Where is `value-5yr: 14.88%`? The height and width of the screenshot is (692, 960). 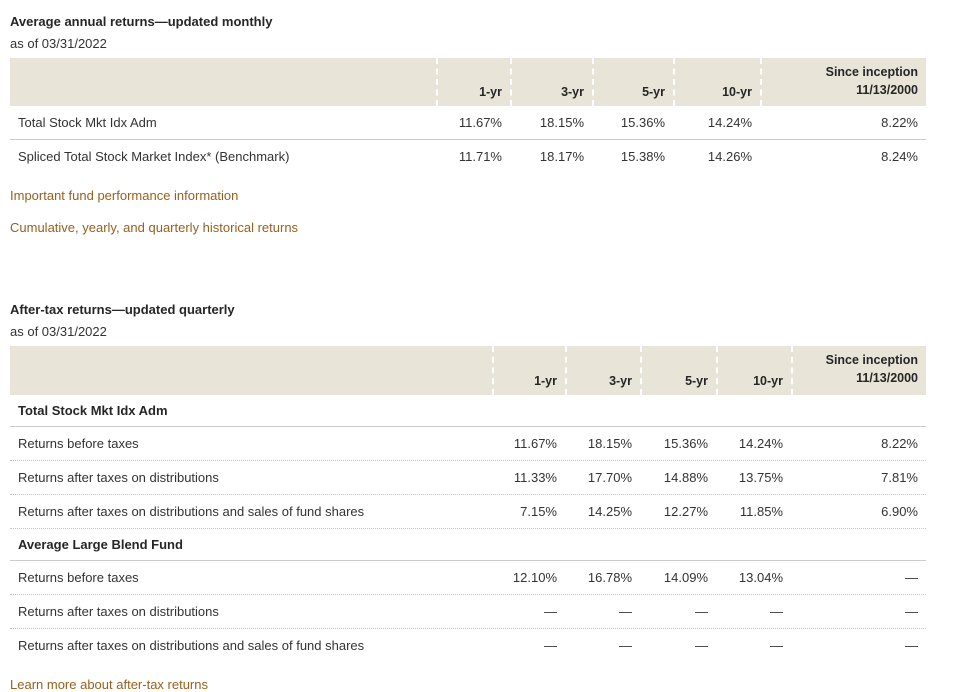 value-5yr: 14.88% is located at coordinates (685, 477).